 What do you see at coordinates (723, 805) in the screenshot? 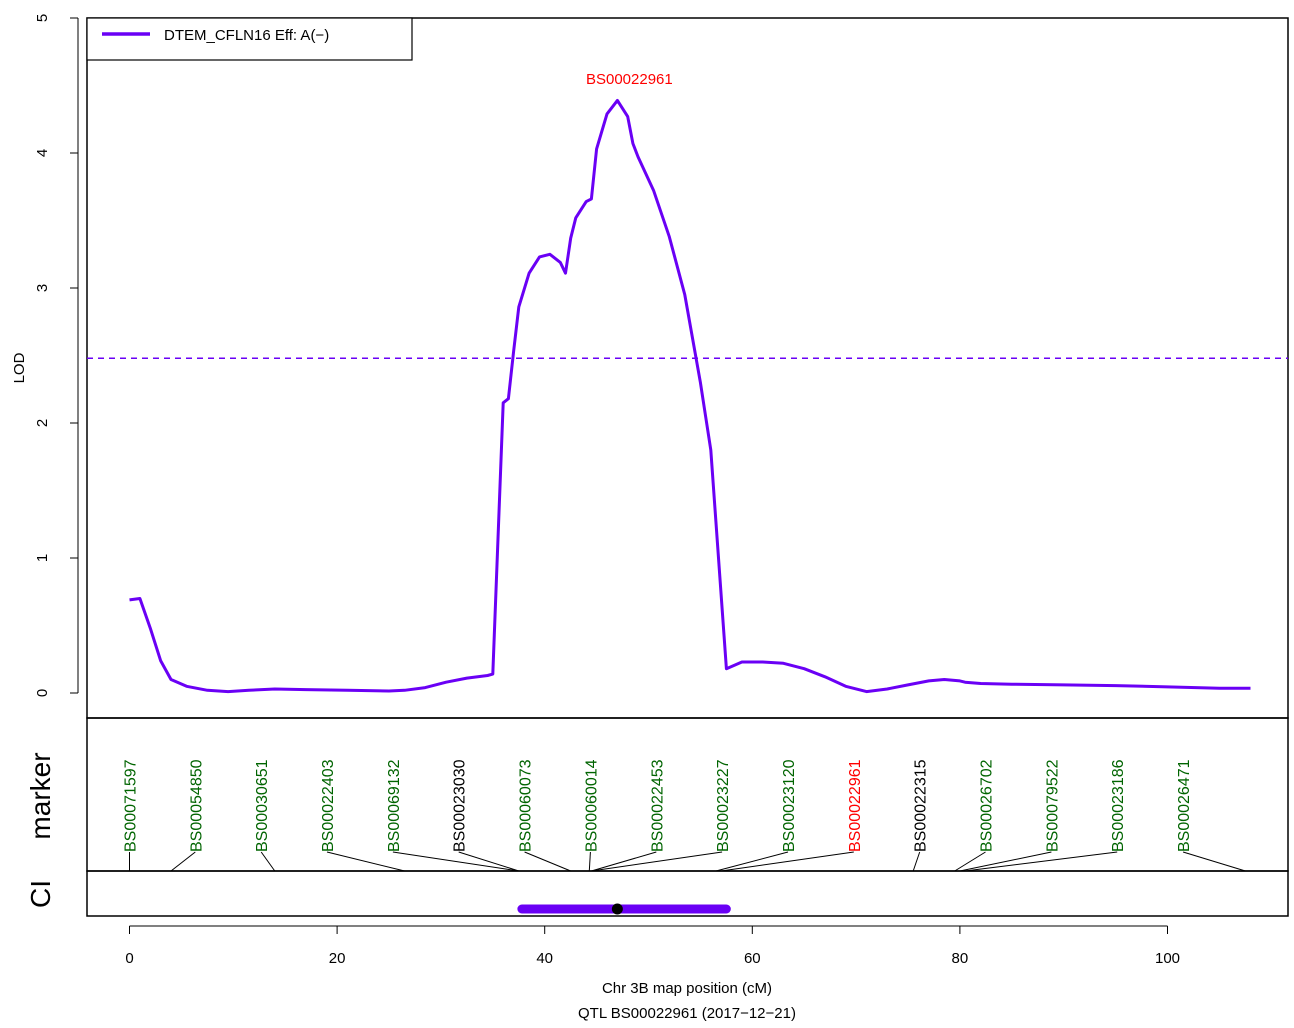
I see `marker-label: BS00023227` at bounding box center [723, 805].